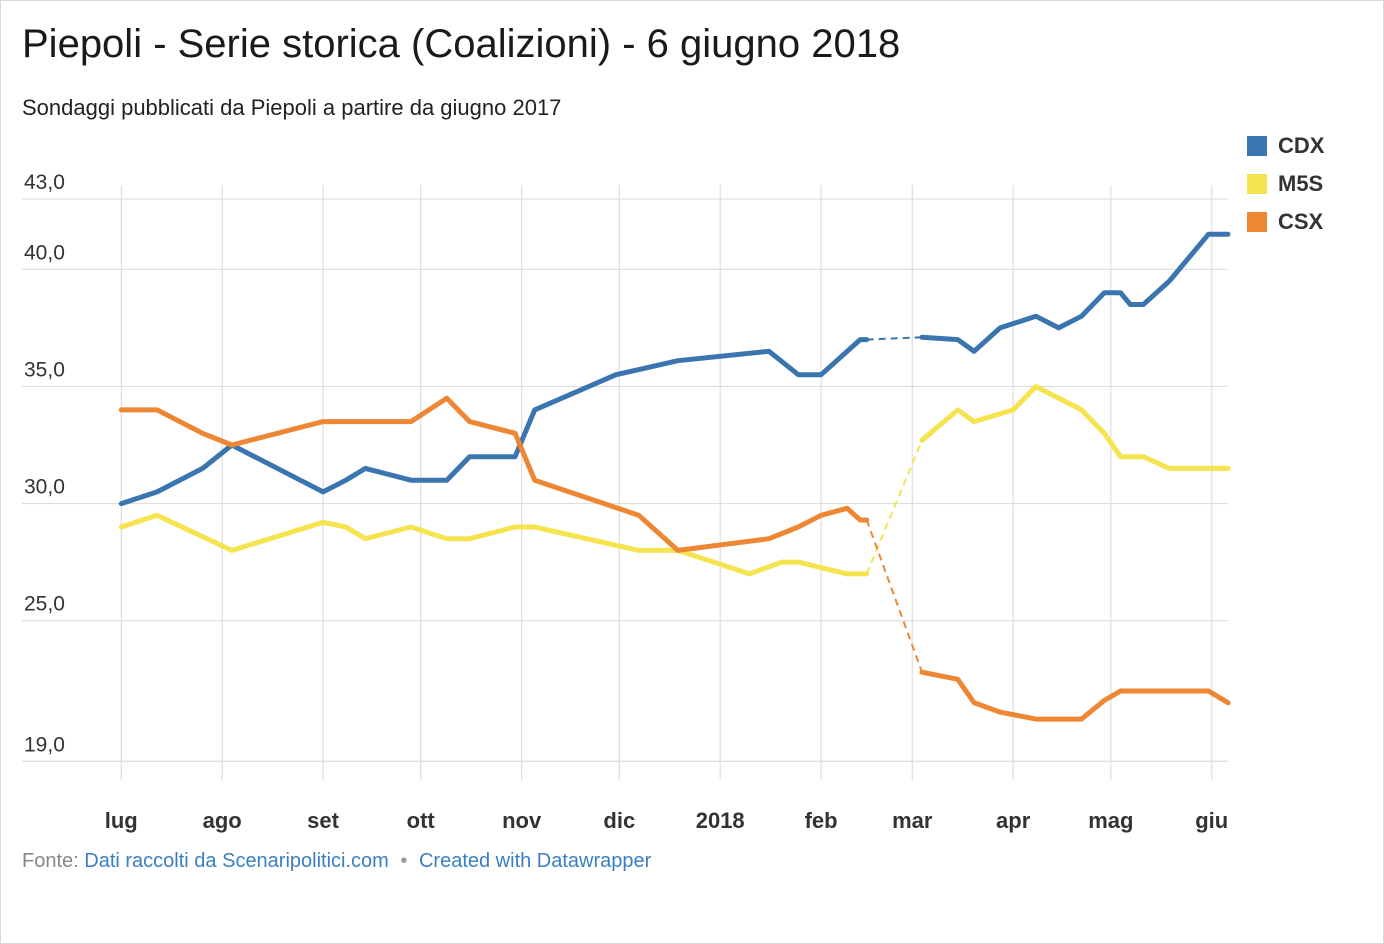 Image resolution: width=1384 pixels, height=944 pixels. I want to click on series-gap-cdx, so click(894, 338).